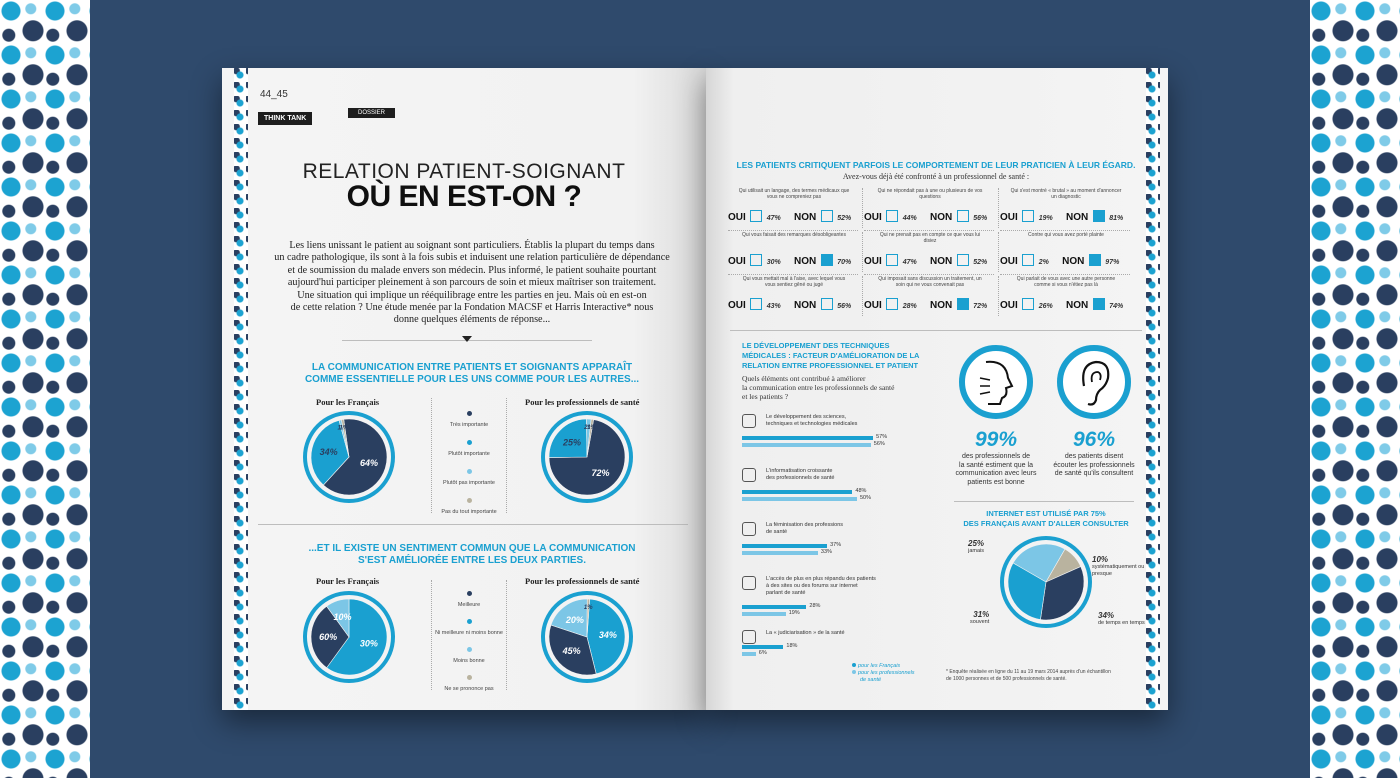 The width and height of the screenshot is (1400, 778). I want to click on stat2-line: des patients disent, so click(1094, 456).